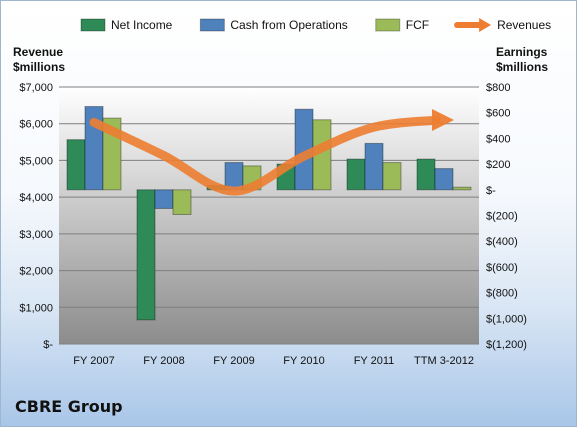  I want to click on legend-label: Cash from Operations, so click(288, 25).